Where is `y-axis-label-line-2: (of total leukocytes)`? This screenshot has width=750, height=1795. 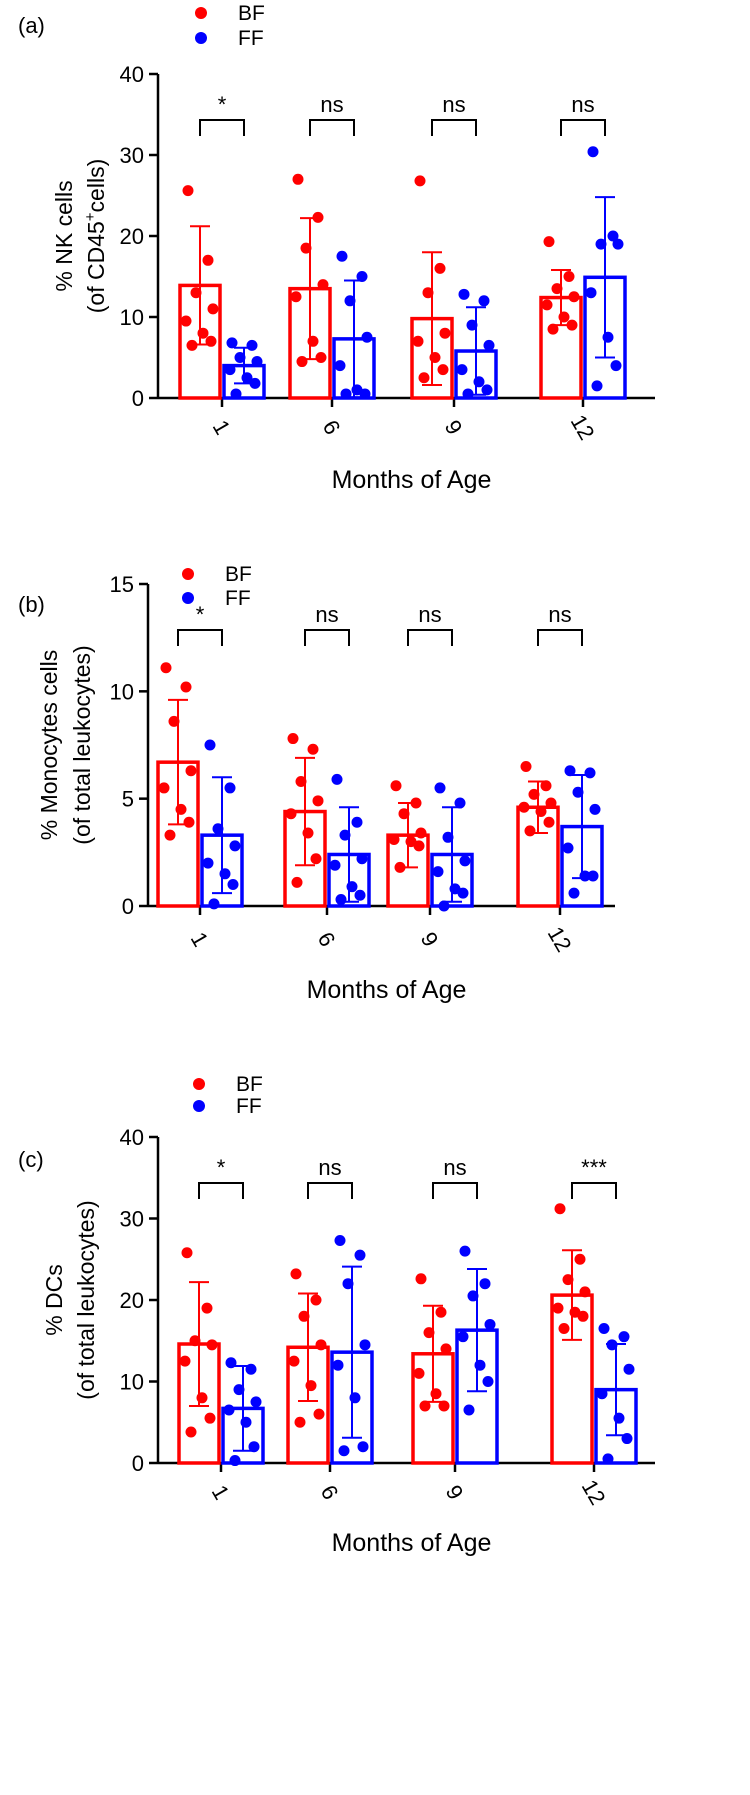 y-axis-label-line-2: (of total leukocytes) is located at coordinates (82, 744).